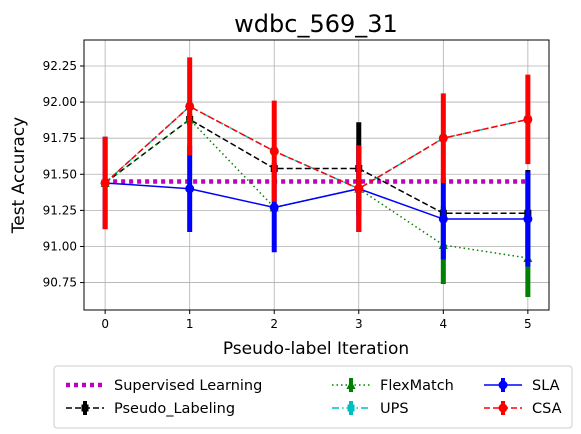 This screenshot has width=581, height=434. I want to click on y-tick-label: 91.50, so click(60, 174).